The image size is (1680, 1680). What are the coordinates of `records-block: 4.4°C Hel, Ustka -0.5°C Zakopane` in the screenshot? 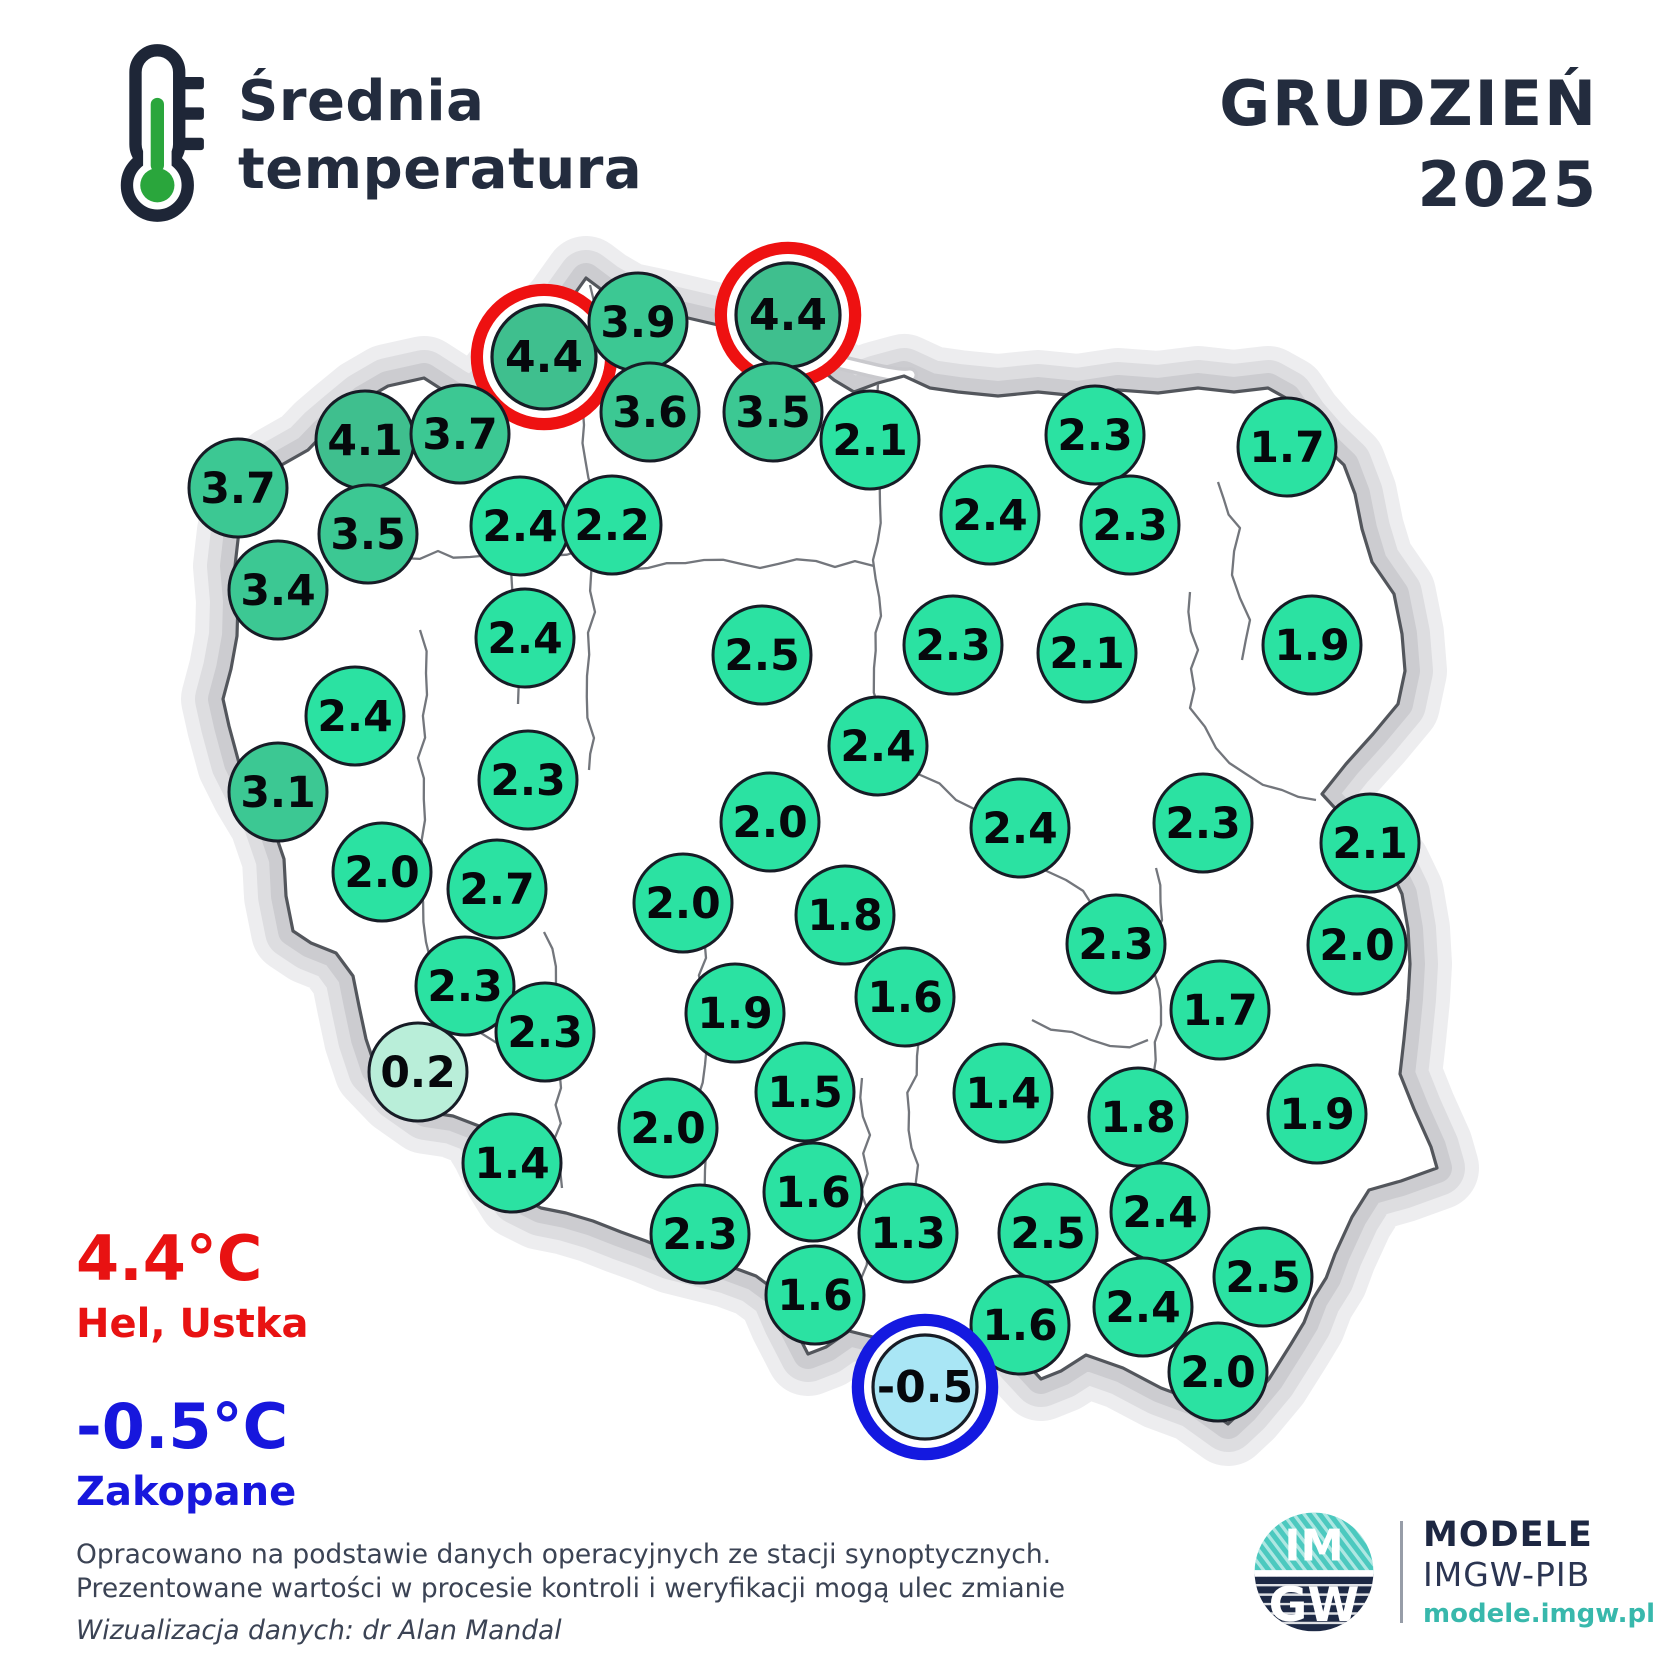 It's located at (192, 1368).